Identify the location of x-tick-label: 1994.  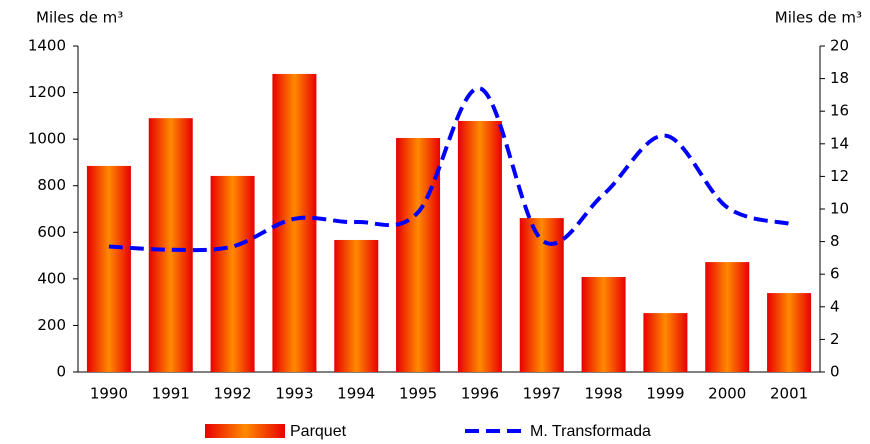
(356, 394).